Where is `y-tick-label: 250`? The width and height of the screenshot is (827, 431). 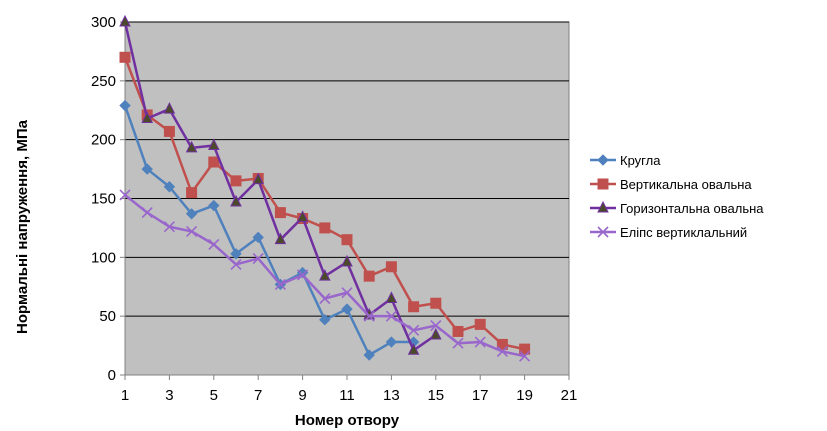
y-tick-label: 250 is located at coordinates (103, 81).